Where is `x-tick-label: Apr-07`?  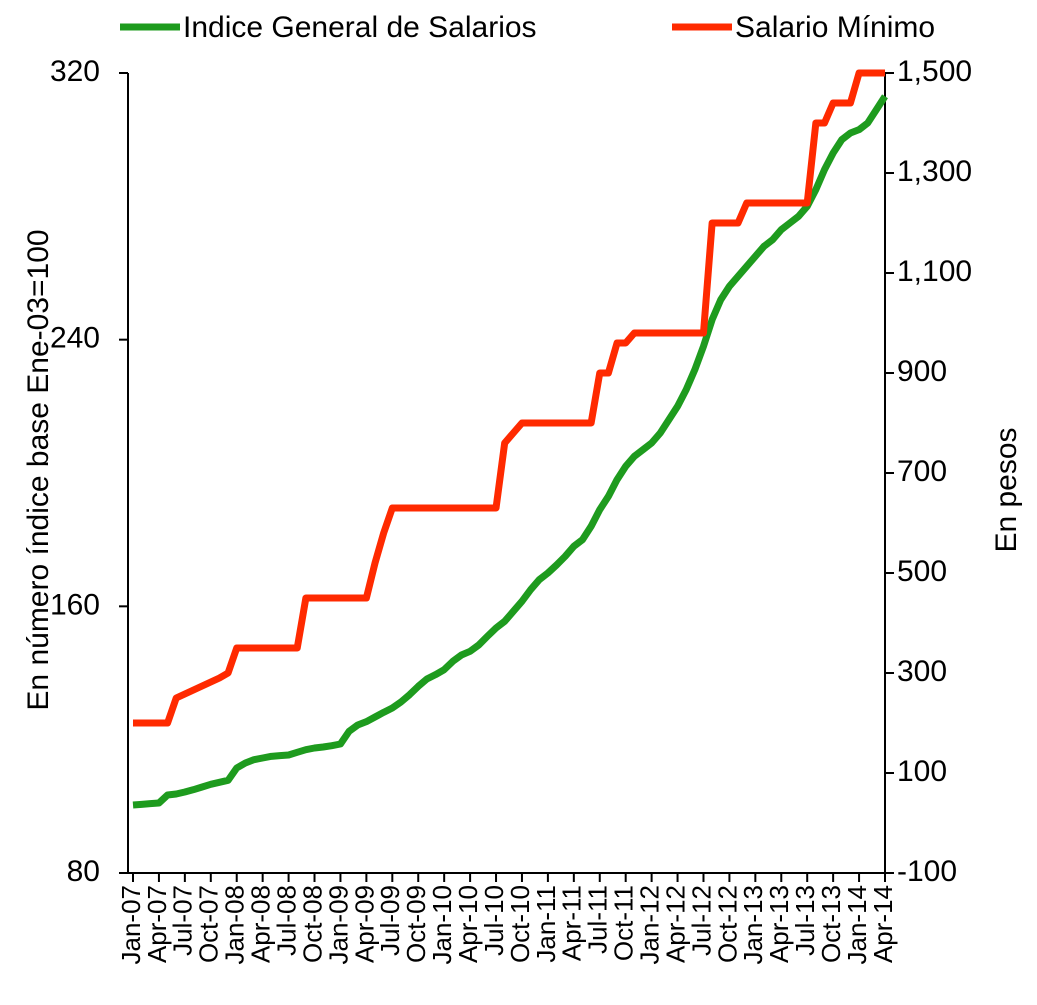
x-tick-label: Apr-07 is located at coordinates (157, 924).